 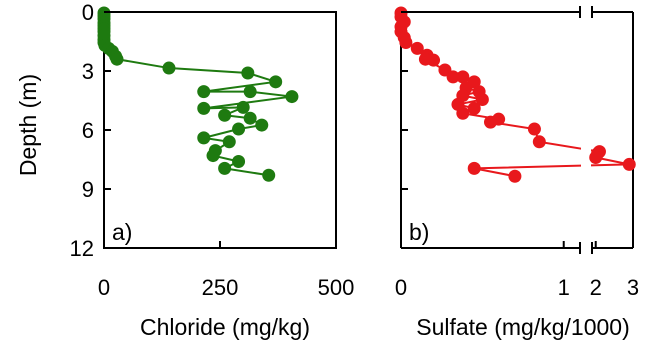 I want to click on panel-b-label: b), so click(x=419, y=232).